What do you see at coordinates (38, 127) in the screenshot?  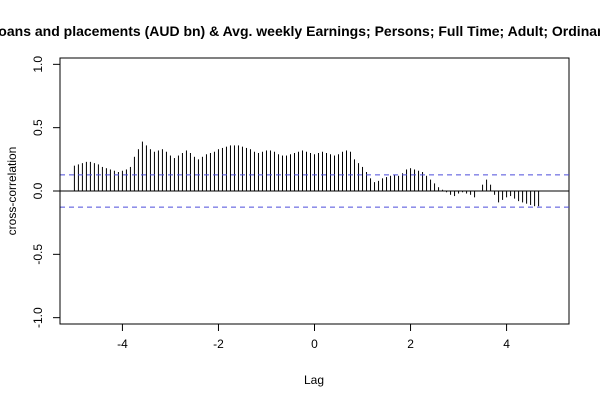 I see `y-tick-label: 0.5` at bounding box center [38, 127].